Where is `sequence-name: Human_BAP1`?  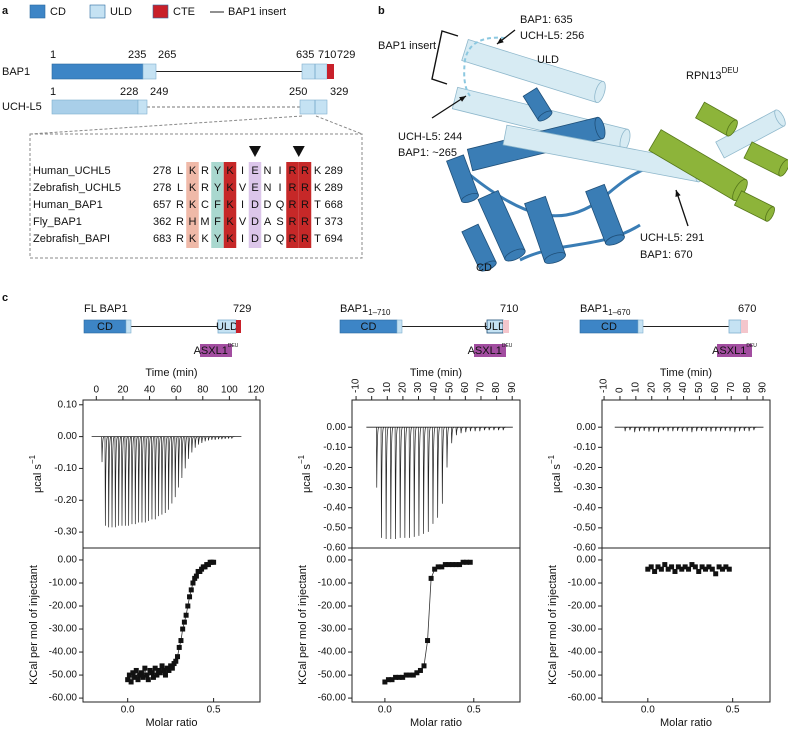 sequence-name: Human_BAP1 is located at coordinates (68, 205).